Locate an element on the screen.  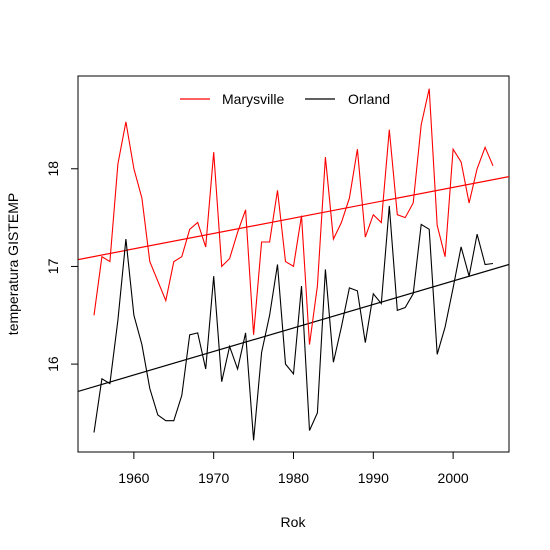
x-tick-label: 1970 is located at coordinates (213, 478).